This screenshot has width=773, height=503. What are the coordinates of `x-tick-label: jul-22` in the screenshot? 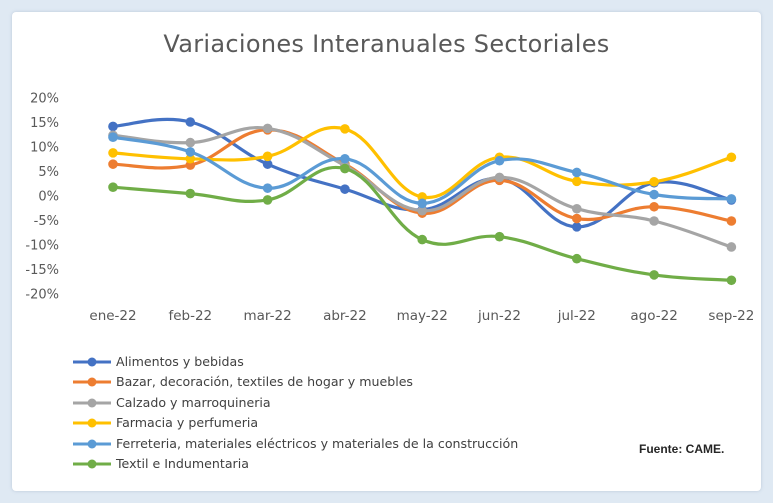 It's located at (576, 316).